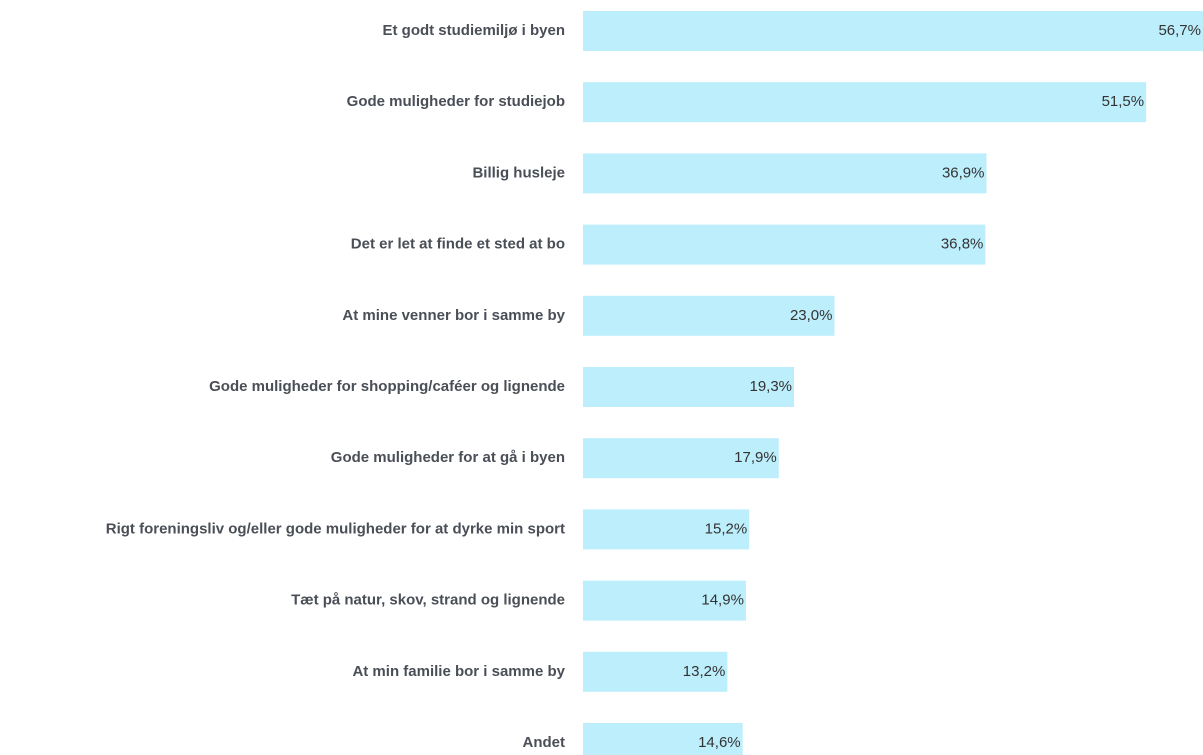 The height and width of the screenshot is (755, 1203). Describe the element at coordinates (456, 101) in the screenshot. I see `category-label: Gode muligheder for studiejob` at that location.